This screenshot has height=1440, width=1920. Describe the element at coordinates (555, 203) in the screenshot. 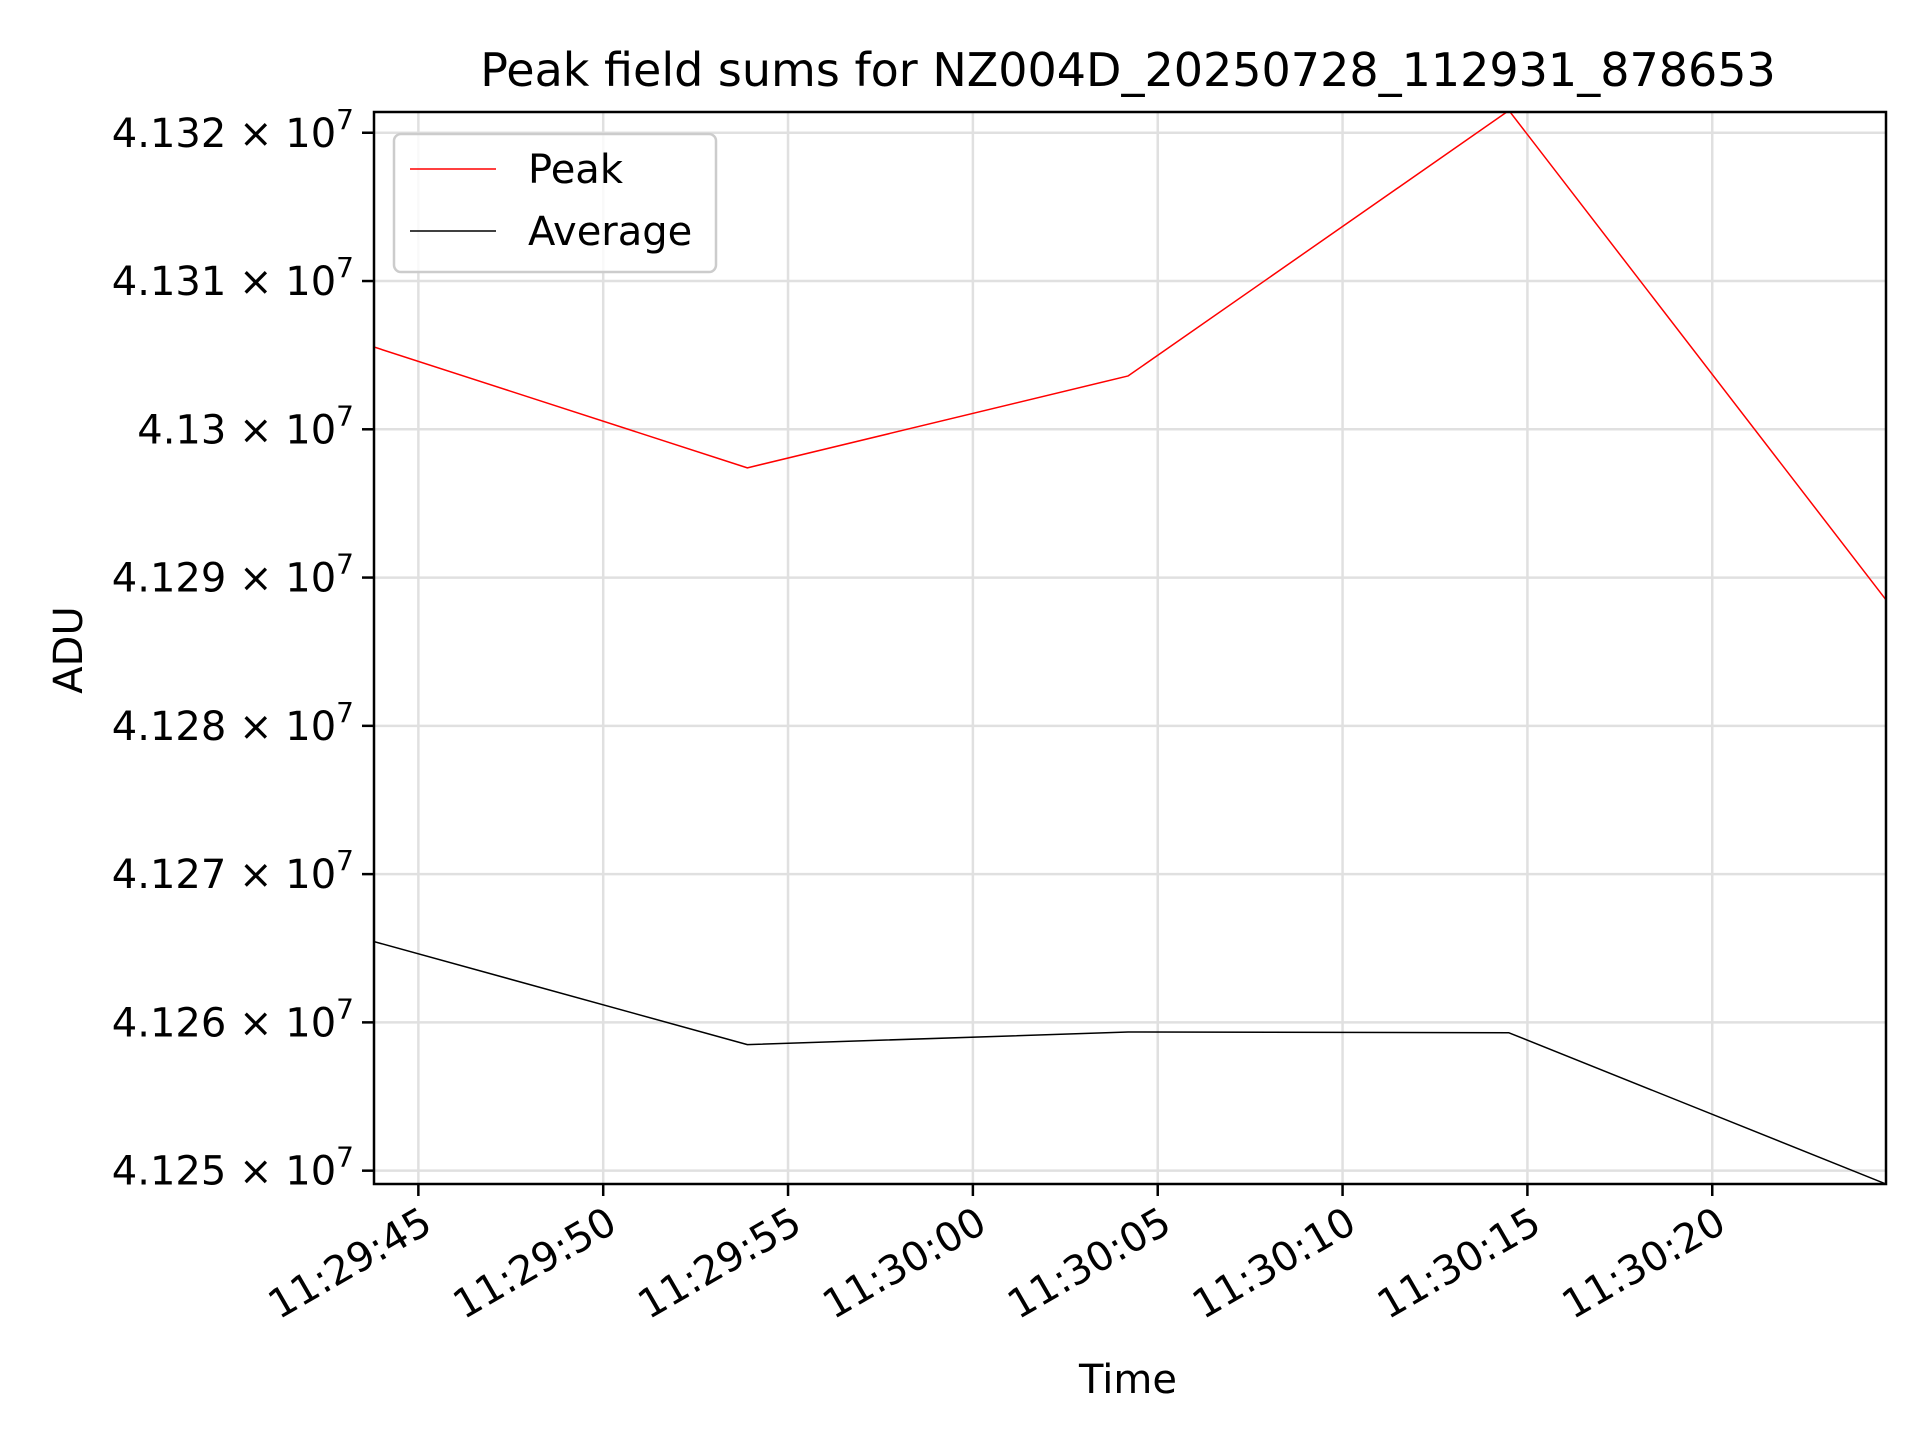

I see `legend: Peak Average` at that location.